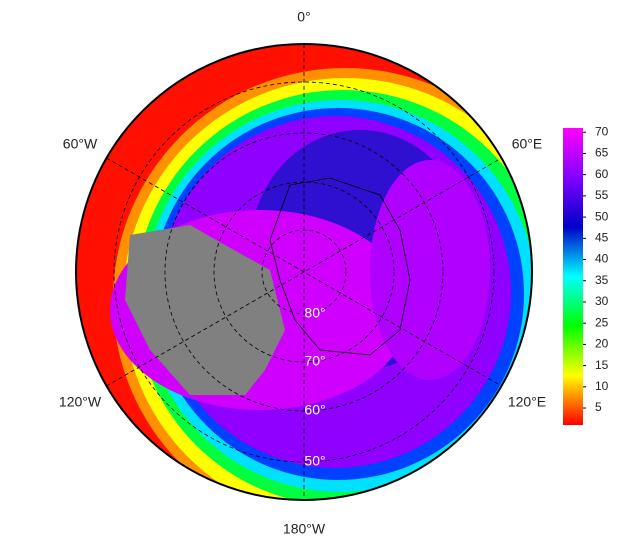 This screenshot has width=625, height=557. Describe the element at coordinates (527, 402) in the screenshot. I see `lon-label: 120°E` at that location.